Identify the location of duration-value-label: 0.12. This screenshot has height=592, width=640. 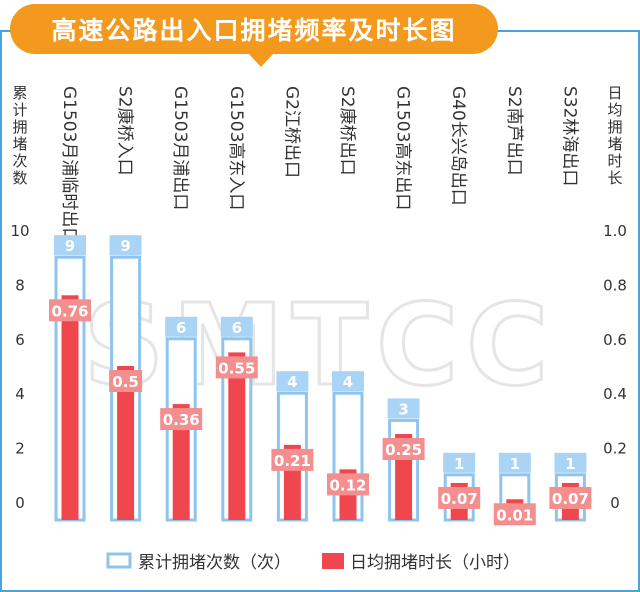
(347, 485).